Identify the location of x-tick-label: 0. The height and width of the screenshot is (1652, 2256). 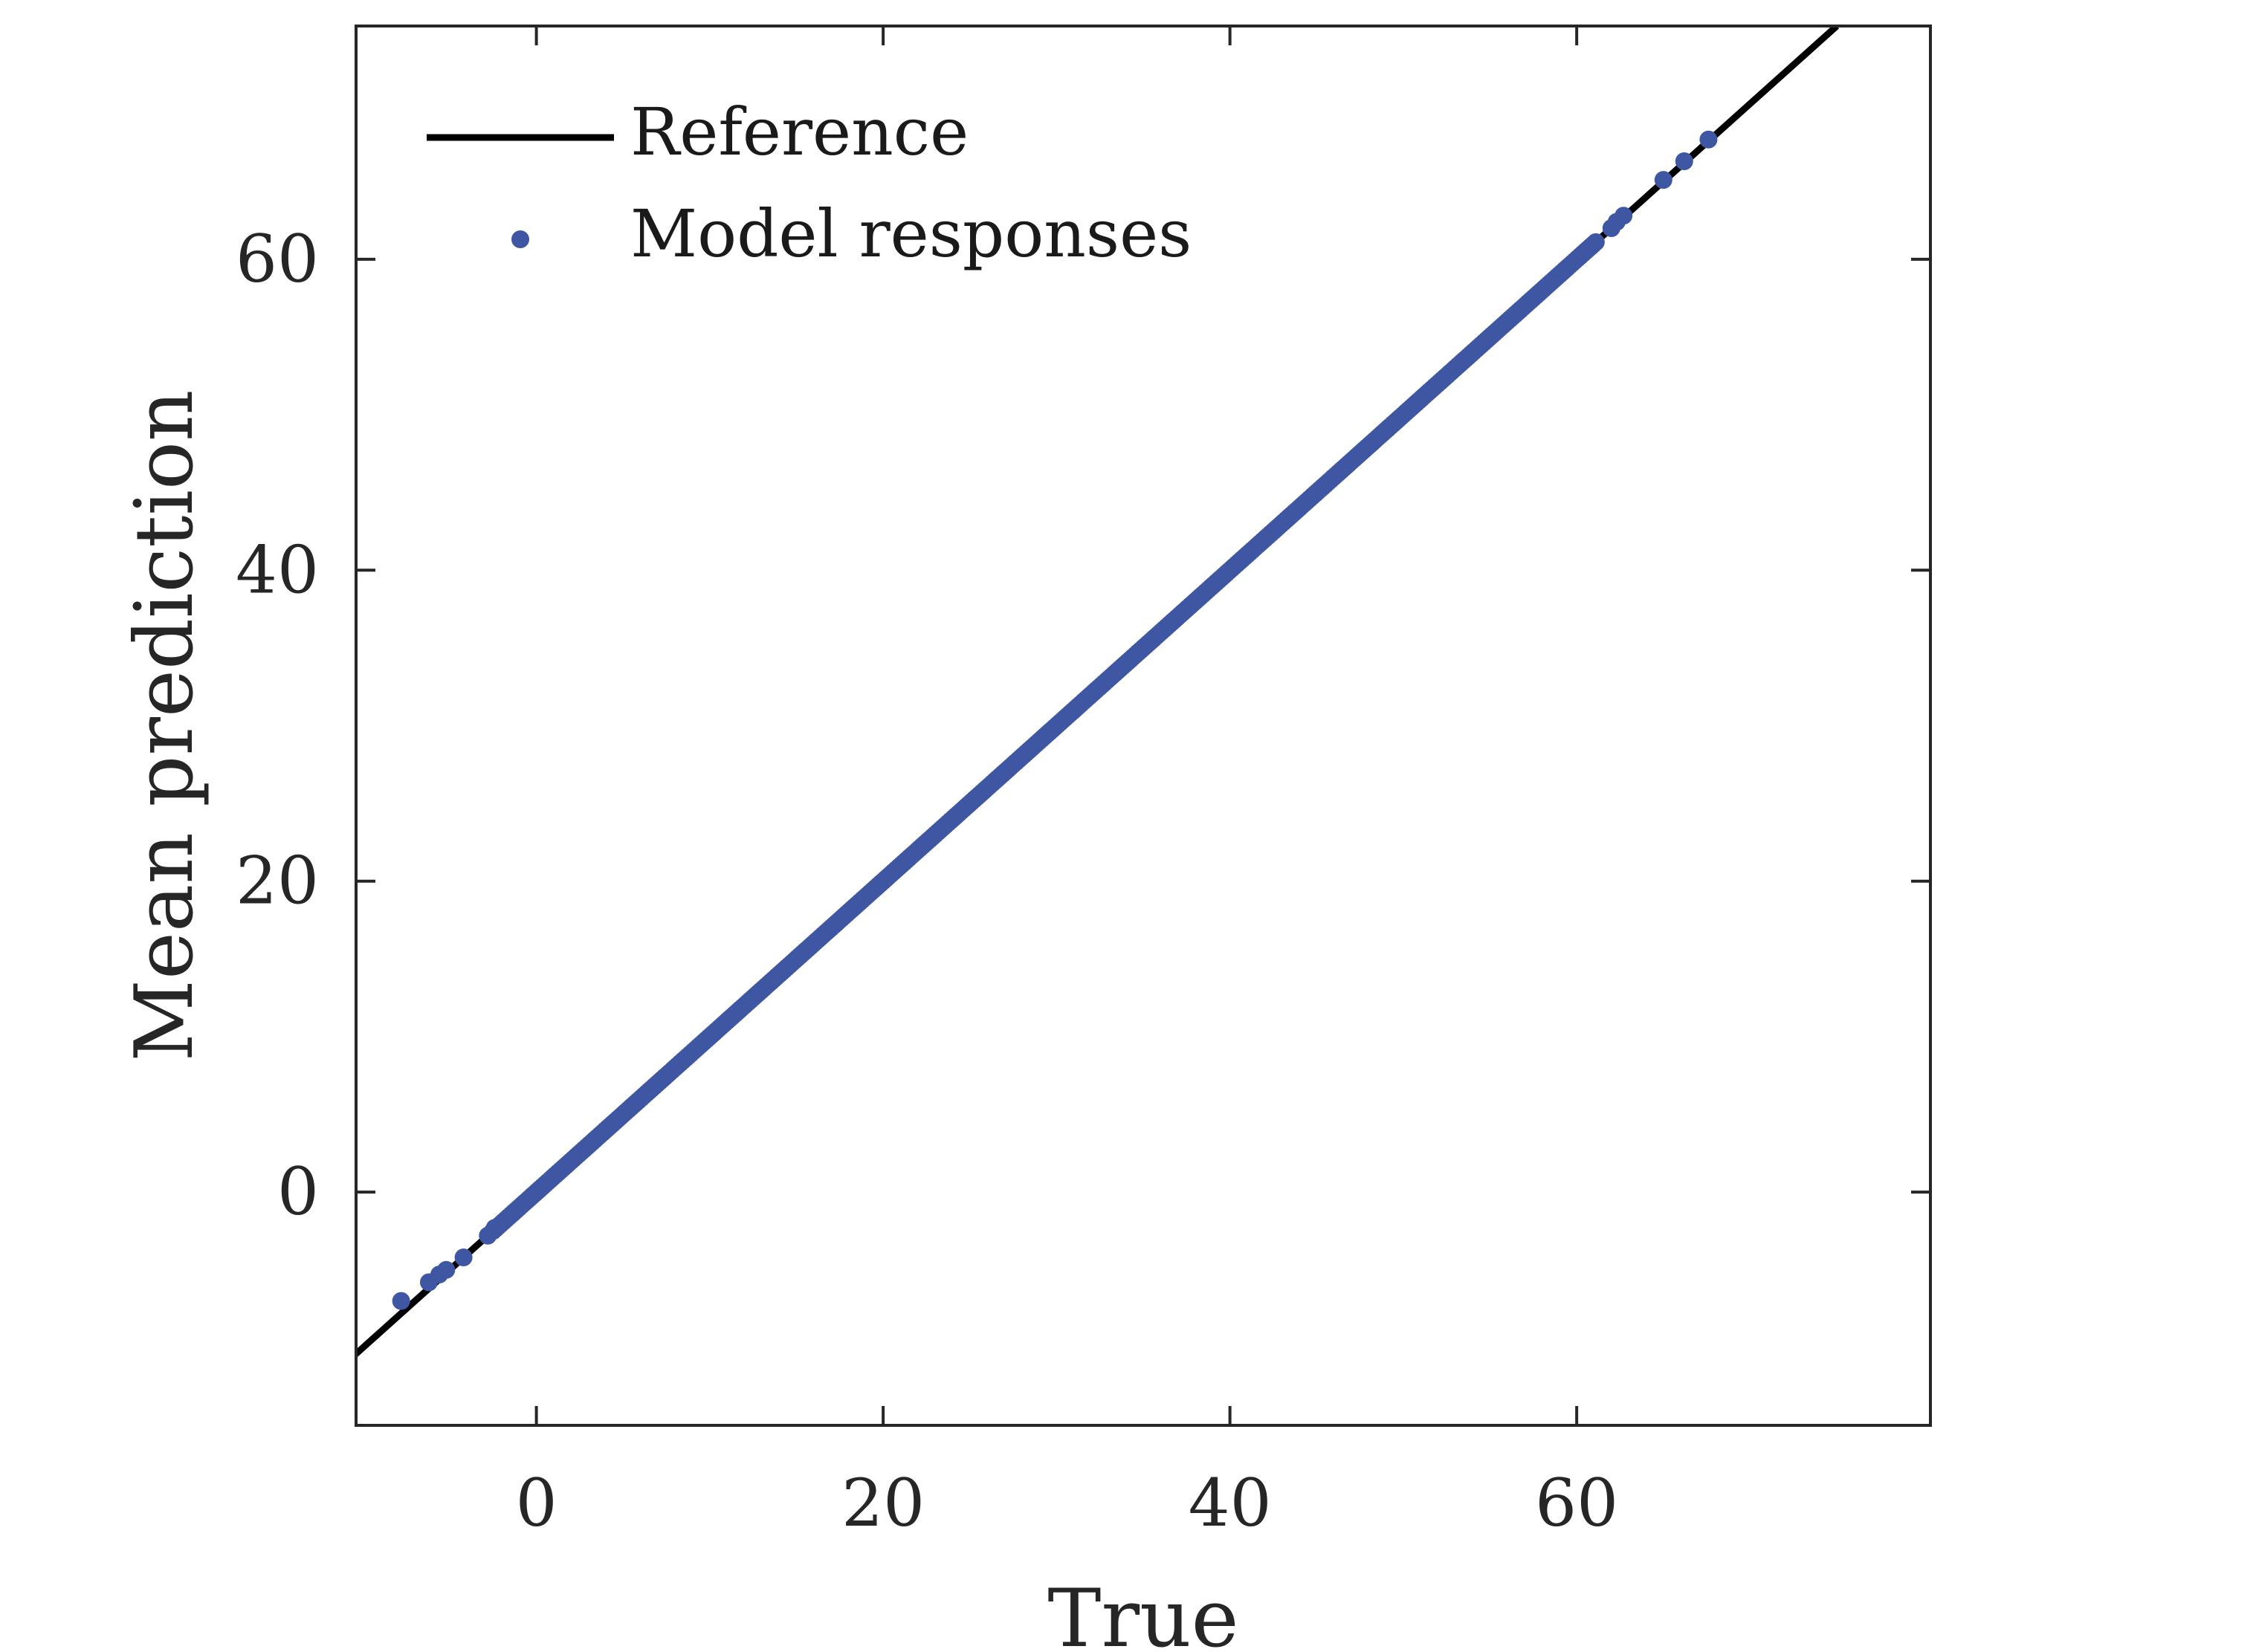
(536, 1503).